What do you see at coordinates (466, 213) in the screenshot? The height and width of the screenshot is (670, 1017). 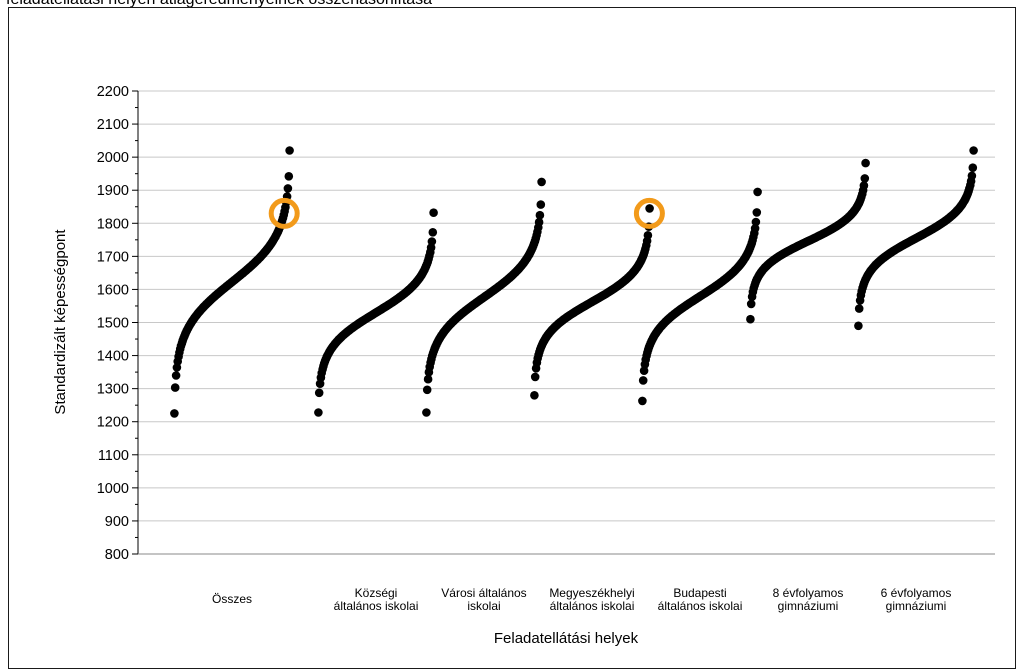 I see `highlight-markers` at bounding box center [466, 213].